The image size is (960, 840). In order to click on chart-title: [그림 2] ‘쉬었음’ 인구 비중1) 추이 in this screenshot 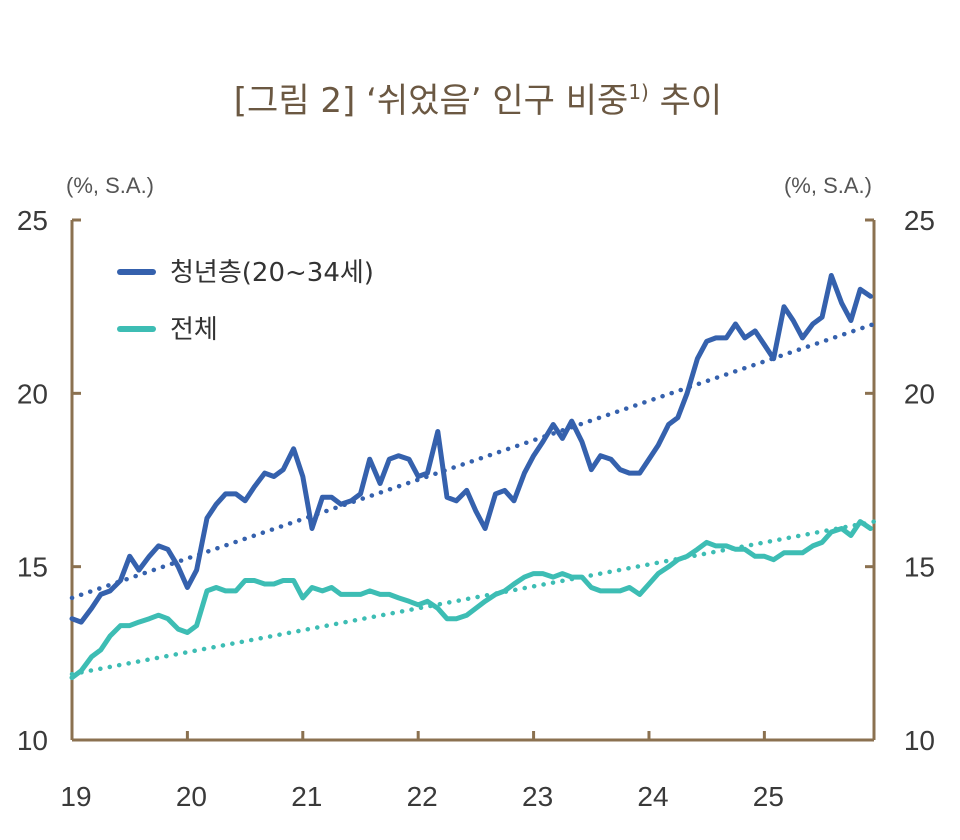, I will do `click(478, 100)`.